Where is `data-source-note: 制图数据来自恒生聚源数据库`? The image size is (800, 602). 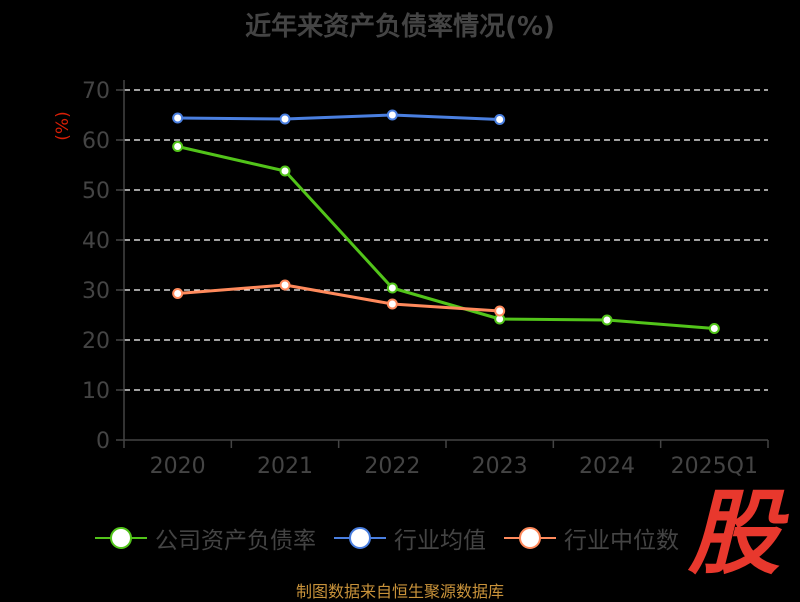
data-source-note: 制图数据来自恒生聚源数据库 is located at coordinates (399, 591).